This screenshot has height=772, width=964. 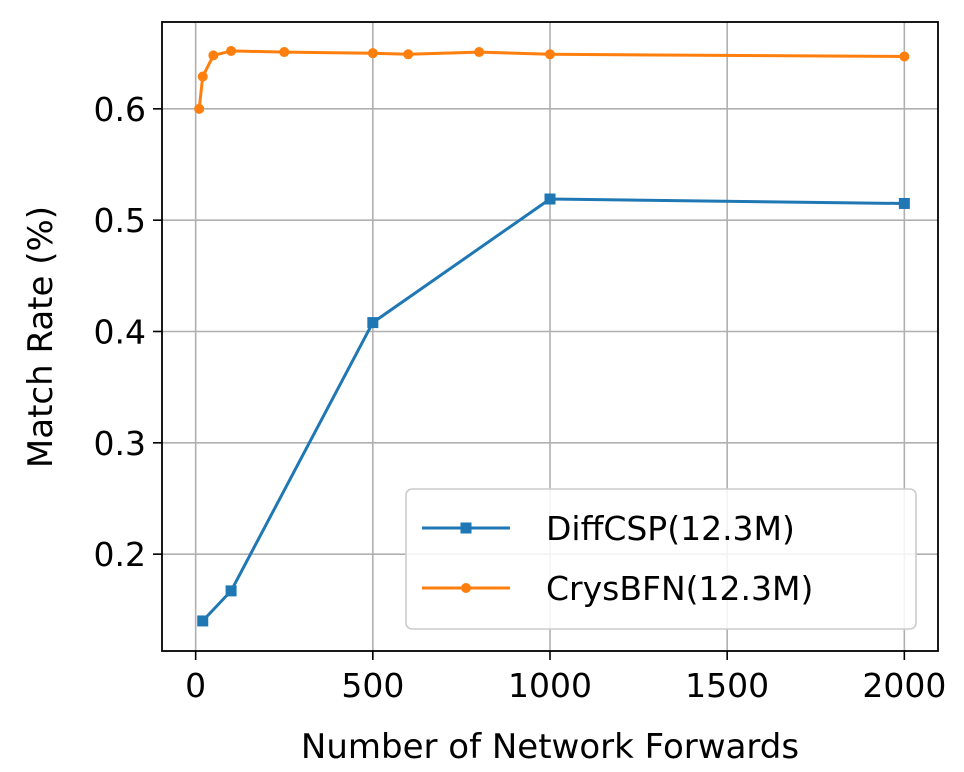 I want to click on y-tick-label: 0.2, so click(x=120, y=554).